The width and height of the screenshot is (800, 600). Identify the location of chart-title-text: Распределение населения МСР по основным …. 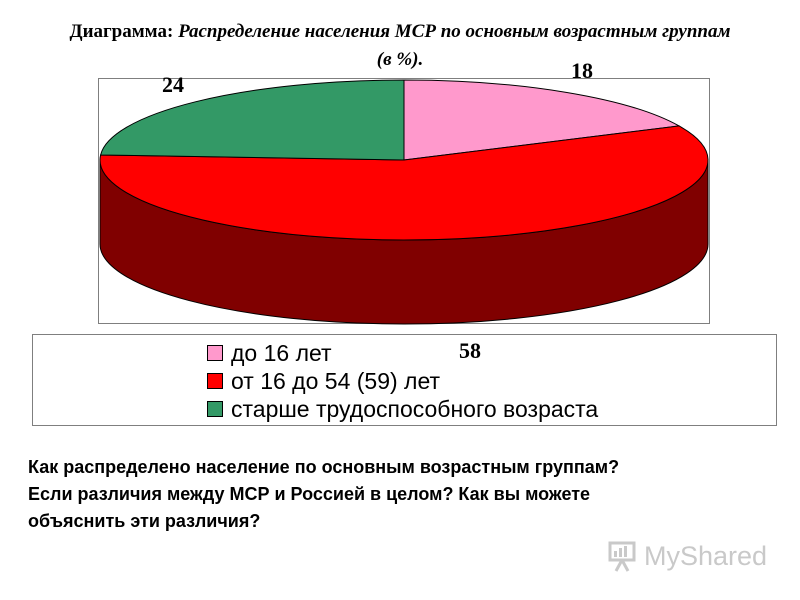
(454, 45).